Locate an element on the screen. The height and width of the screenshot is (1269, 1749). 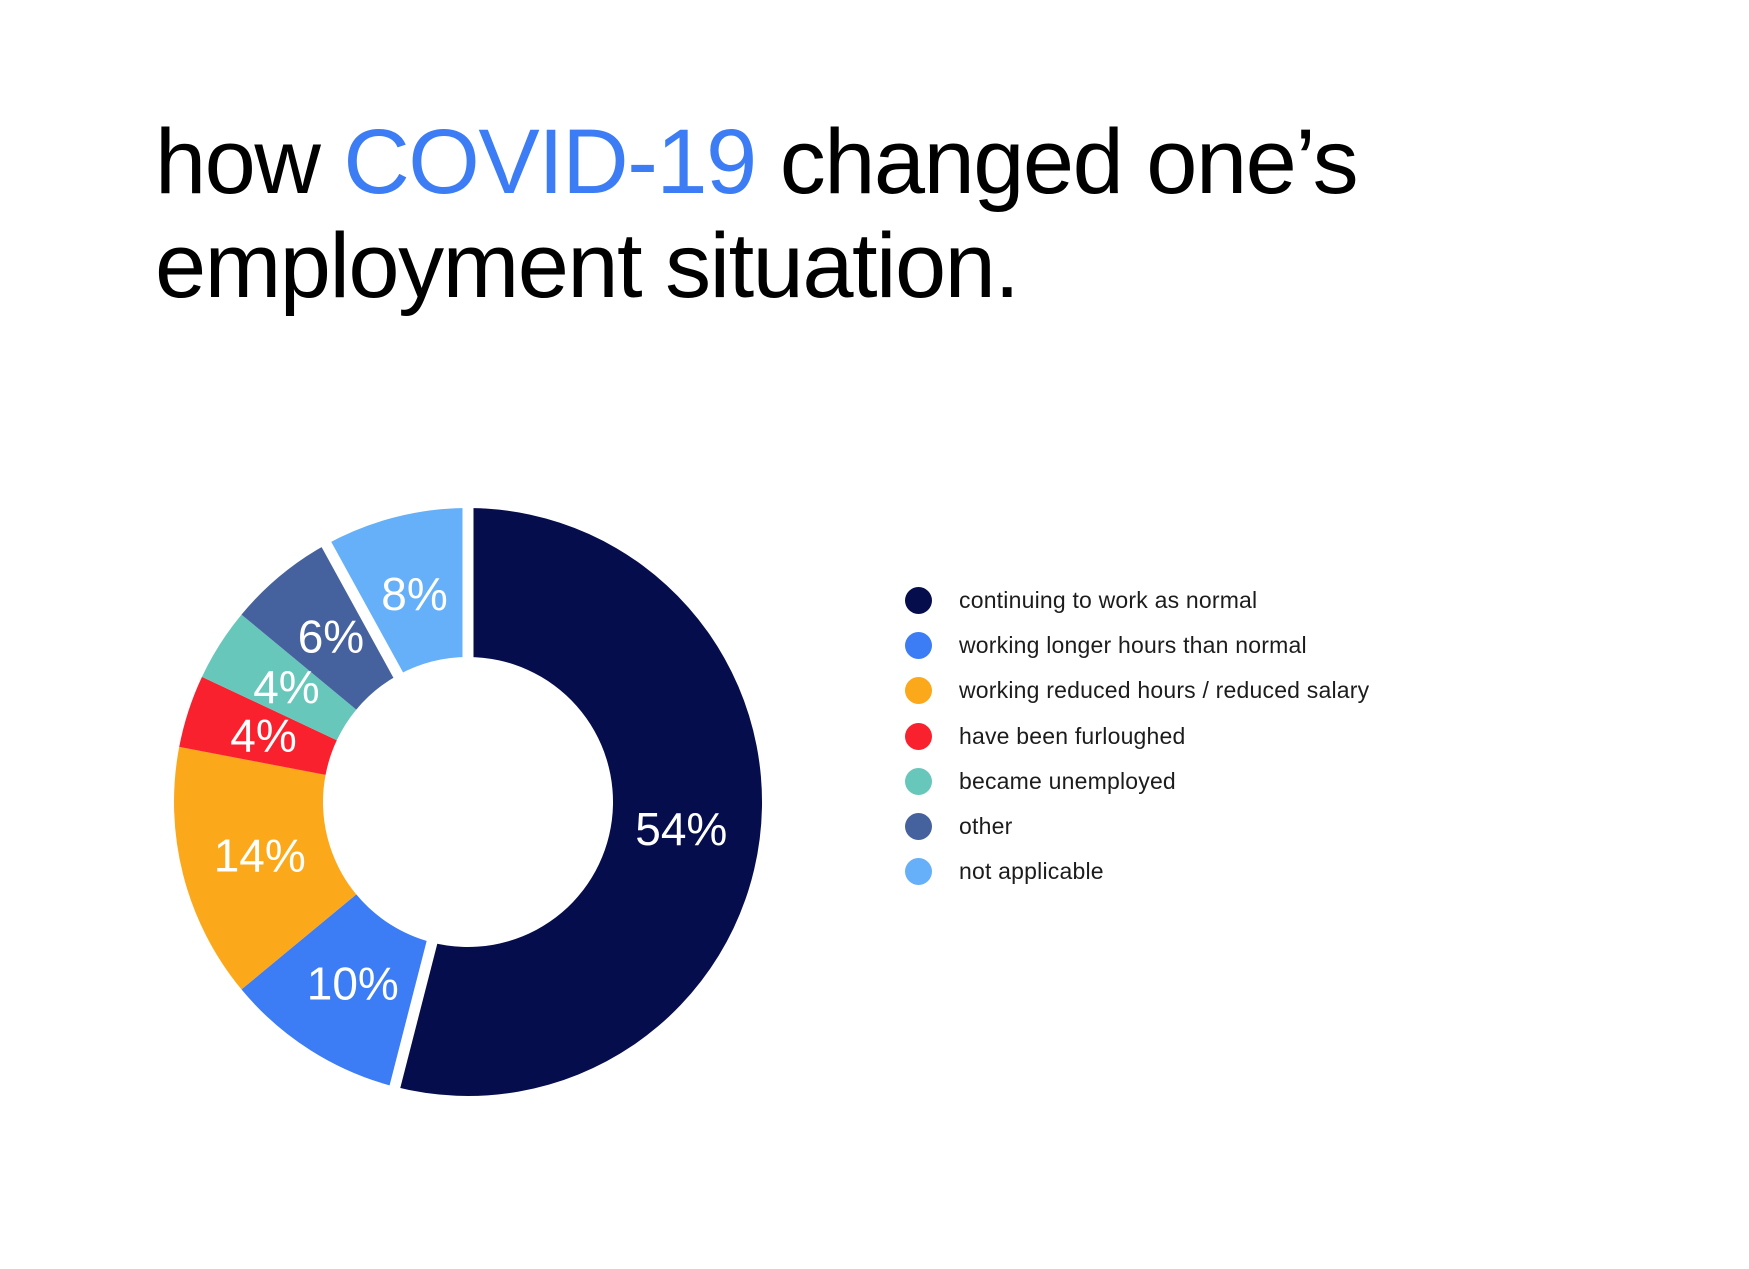
slice-label: 6% is located at coordinates (331, 636).